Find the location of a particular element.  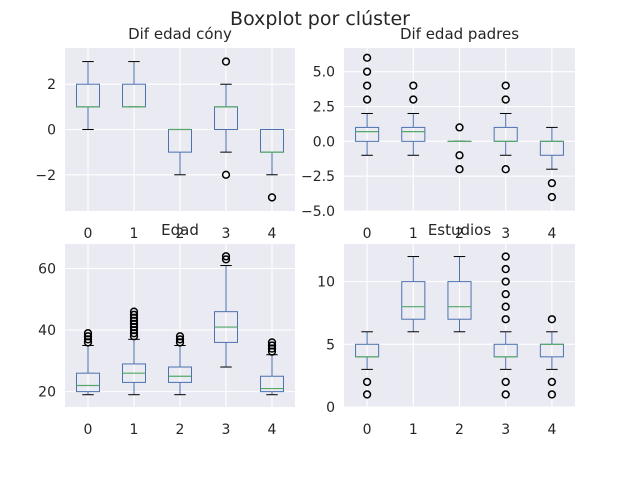

y-tick-label: 0.0 is located at coordinates (324, 142).